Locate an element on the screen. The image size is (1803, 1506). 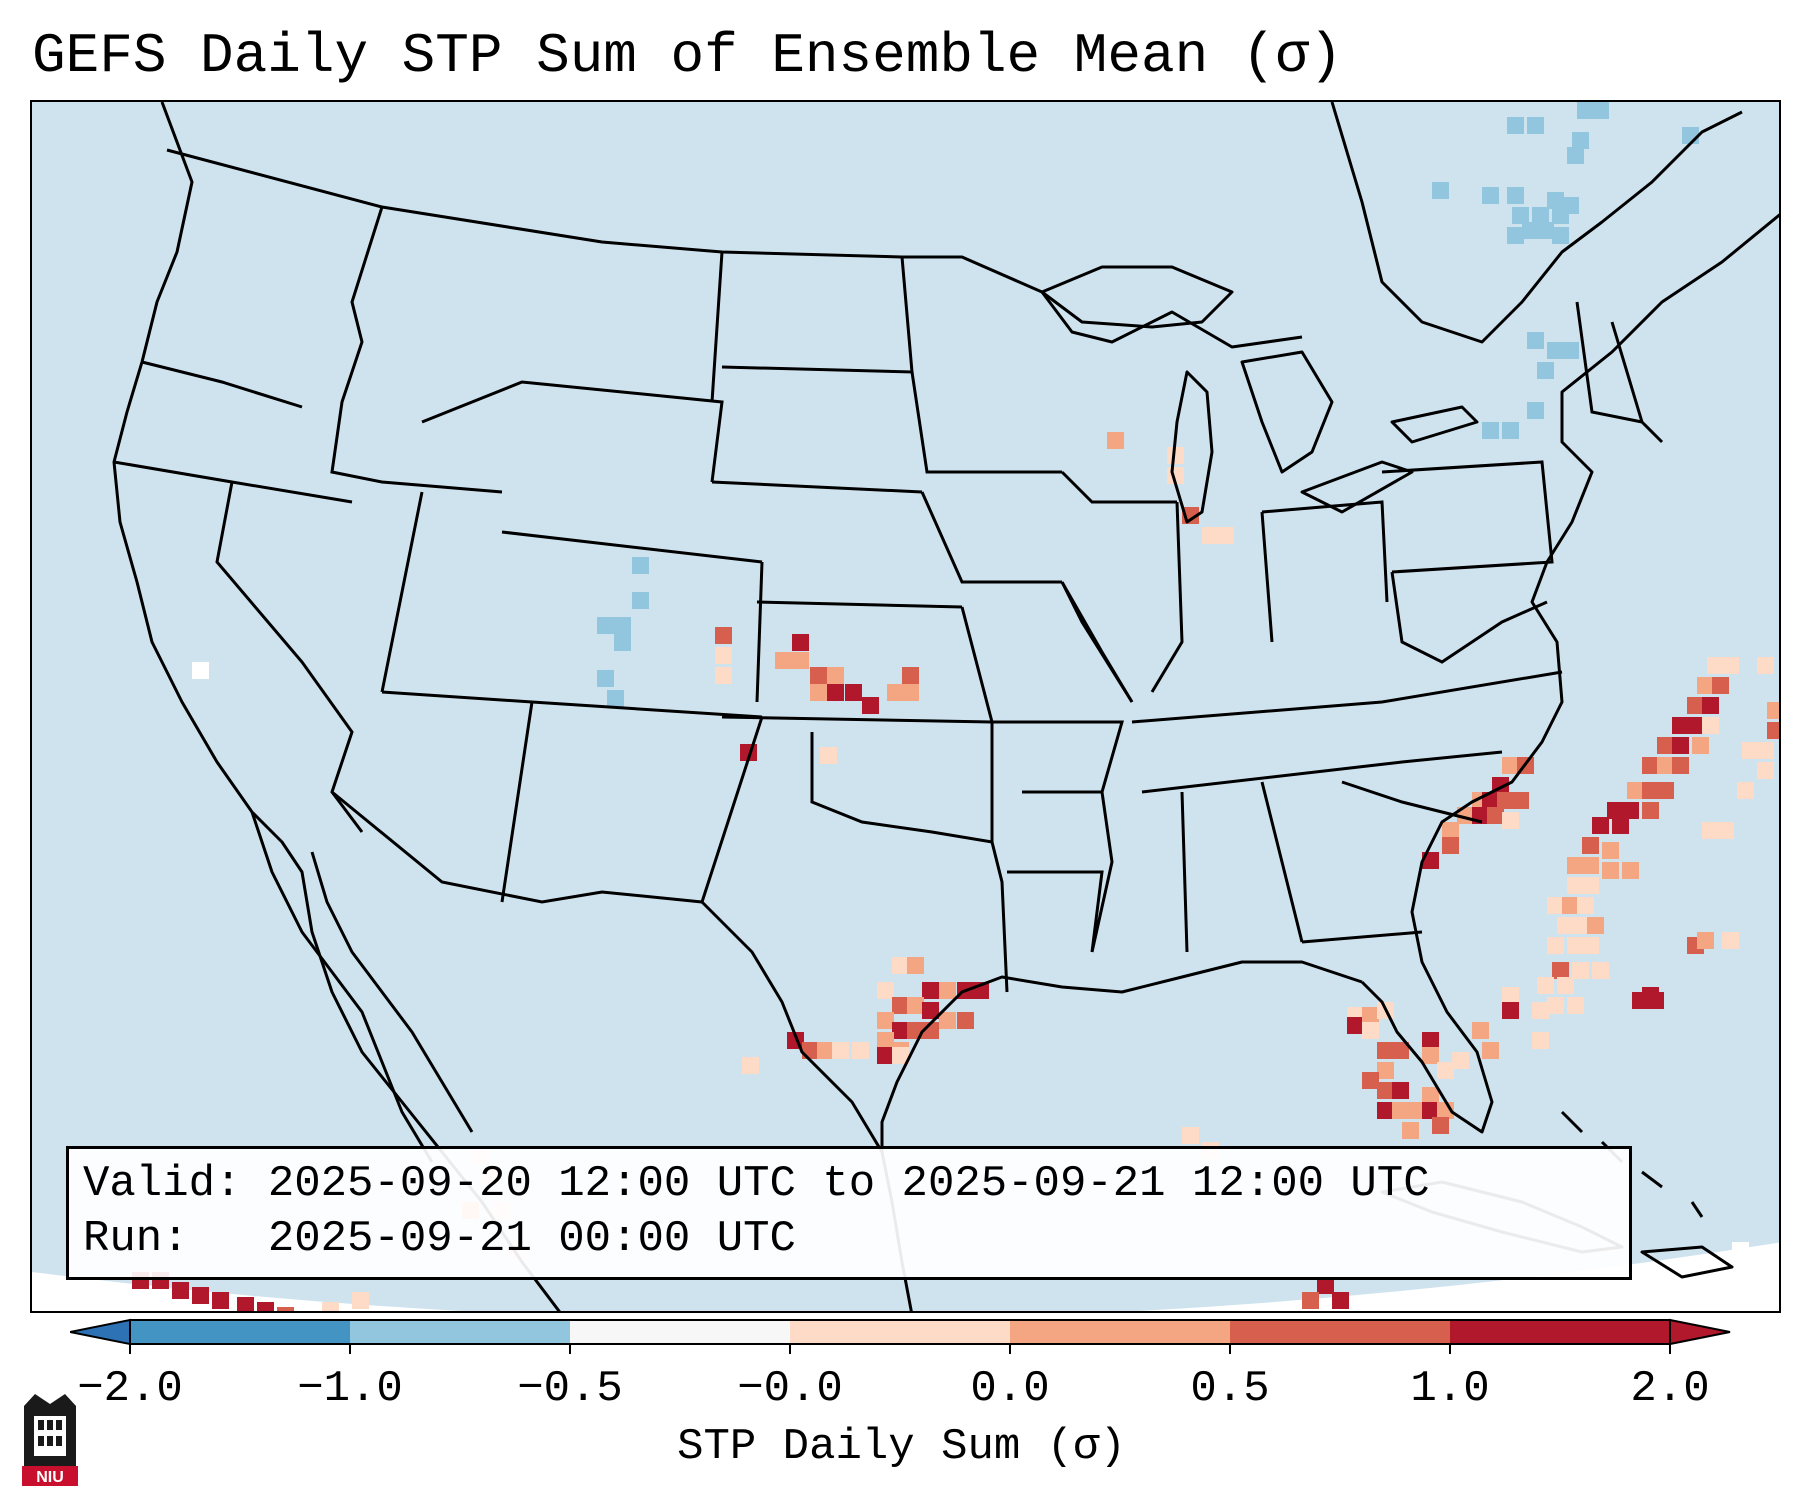
ne-ks-border is located at coordinates (859, 604).